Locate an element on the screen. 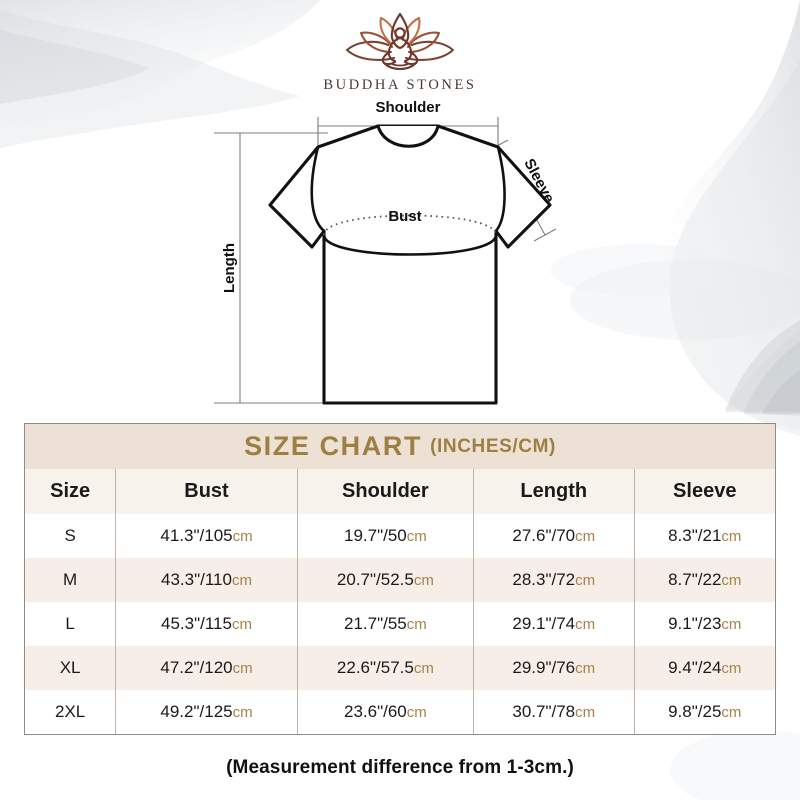 The image size is (800, 800). cell-size: M is located at coordinates (70, 580).